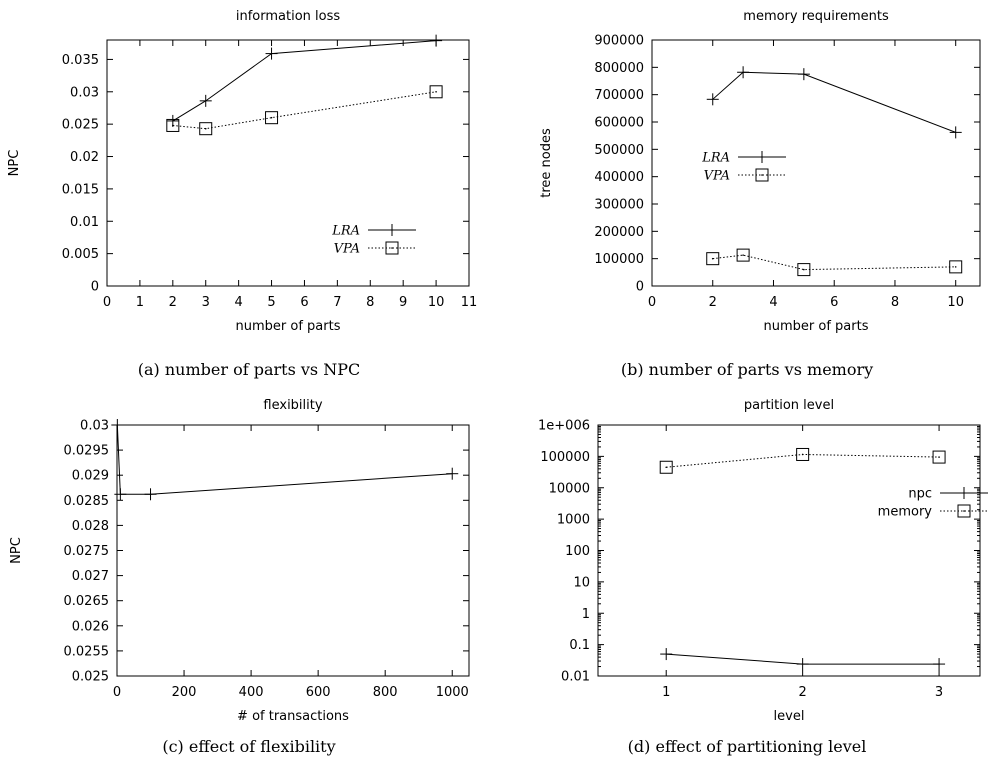 This screenshot has height=763, width=996. I want to click on panel-b-title: memory requirements, so click(816, 16).